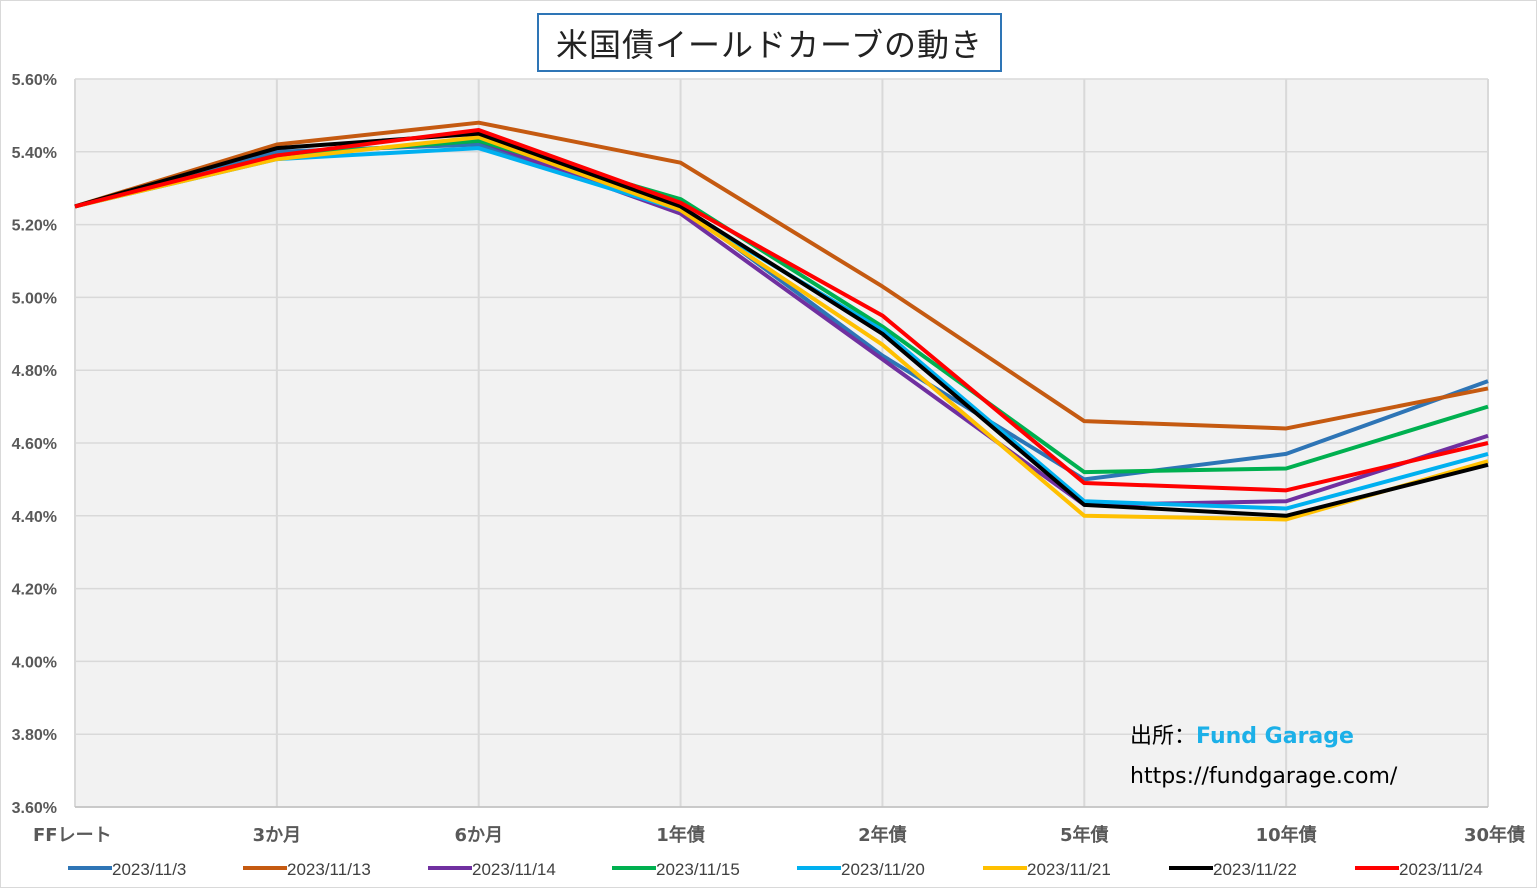 The height and width of the screenshot is (888, 1537). What do you see at coordinates (1441, 869) in the screenshot?
I see `legend-label: 2023/11/24` at bounding box center [1441, 869].